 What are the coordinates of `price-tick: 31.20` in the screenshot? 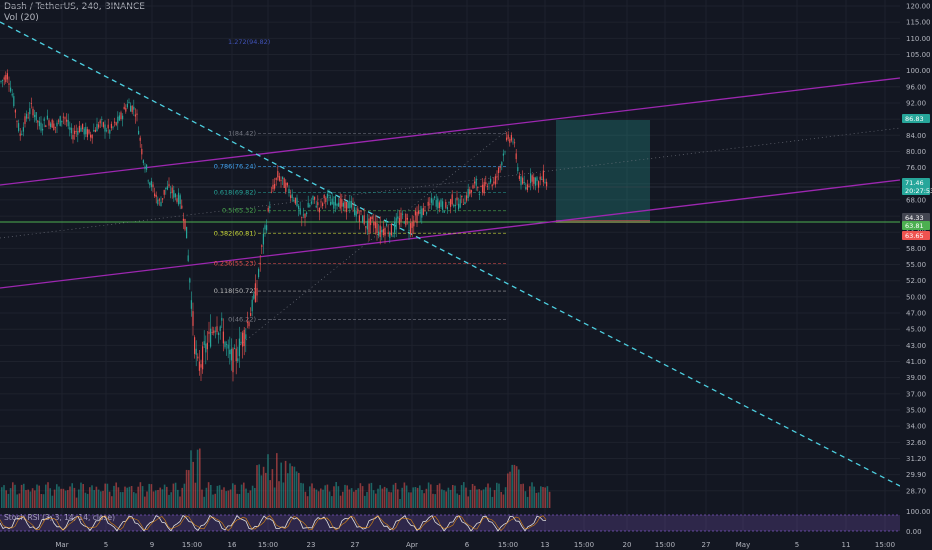 It's located at (916, 459).